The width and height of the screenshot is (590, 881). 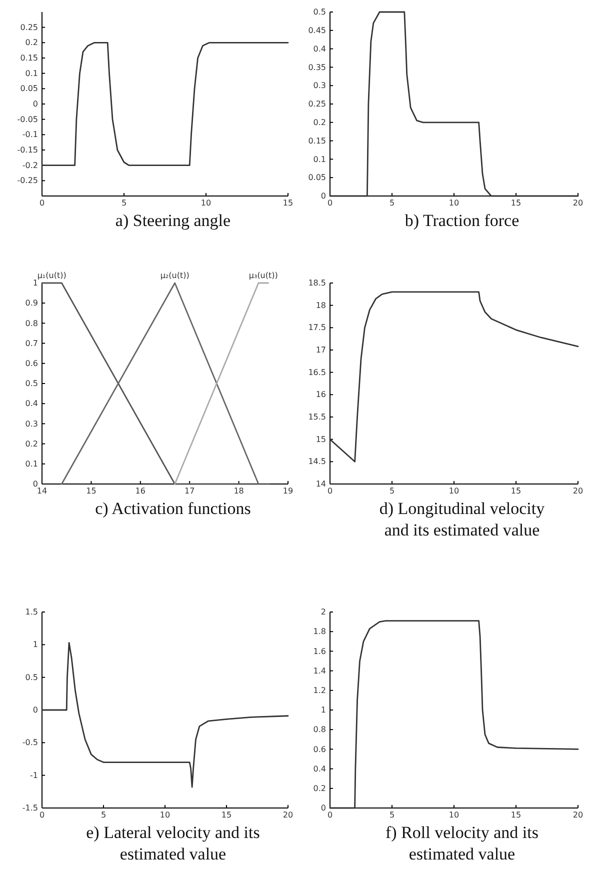 I want to click on series-label: μ₃(u(t)), so click(x=263, y=275).